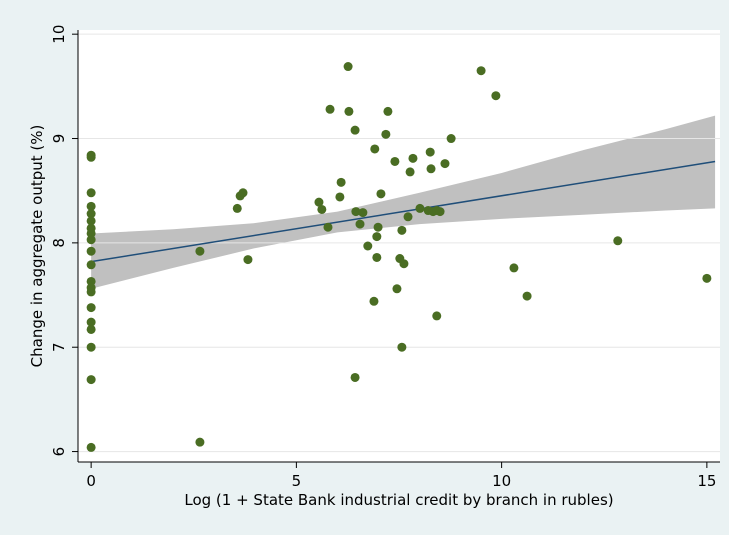 Image resolution: width=729 pixels, height=535 pixels. Describe the element at coordinates (59, 243) in the screenshot. I see `y-tick-label: 8` at that location.